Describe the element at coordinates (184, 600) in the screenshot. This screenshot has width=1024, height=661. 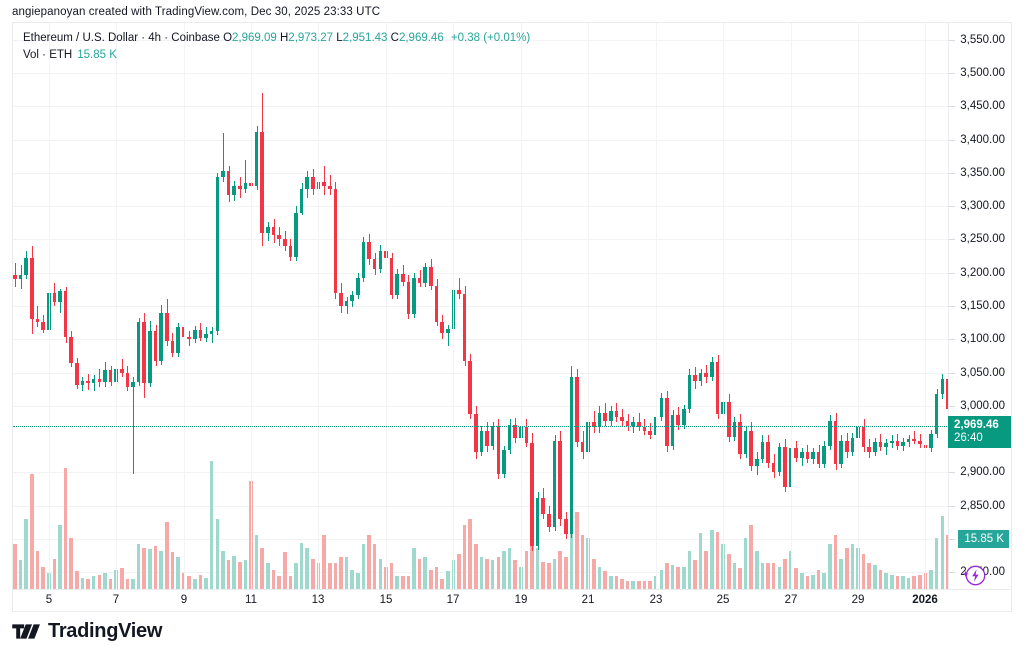
I see `time-axis-tick: 9` at that location.